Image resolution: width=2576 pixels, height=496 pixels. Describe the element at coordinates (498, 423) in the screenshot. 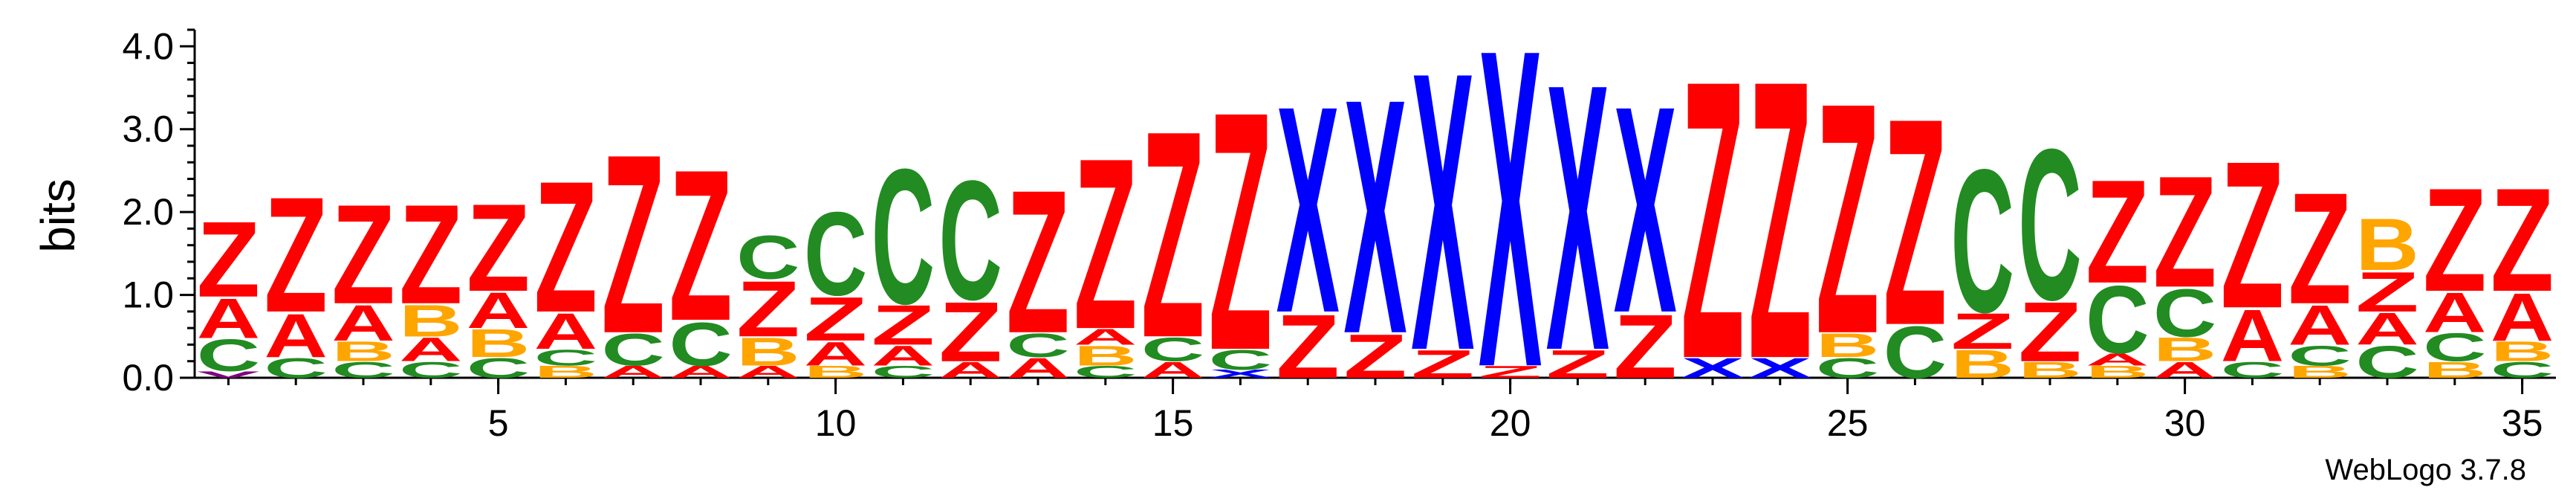

I see `x-tick-label: 5` at that location.